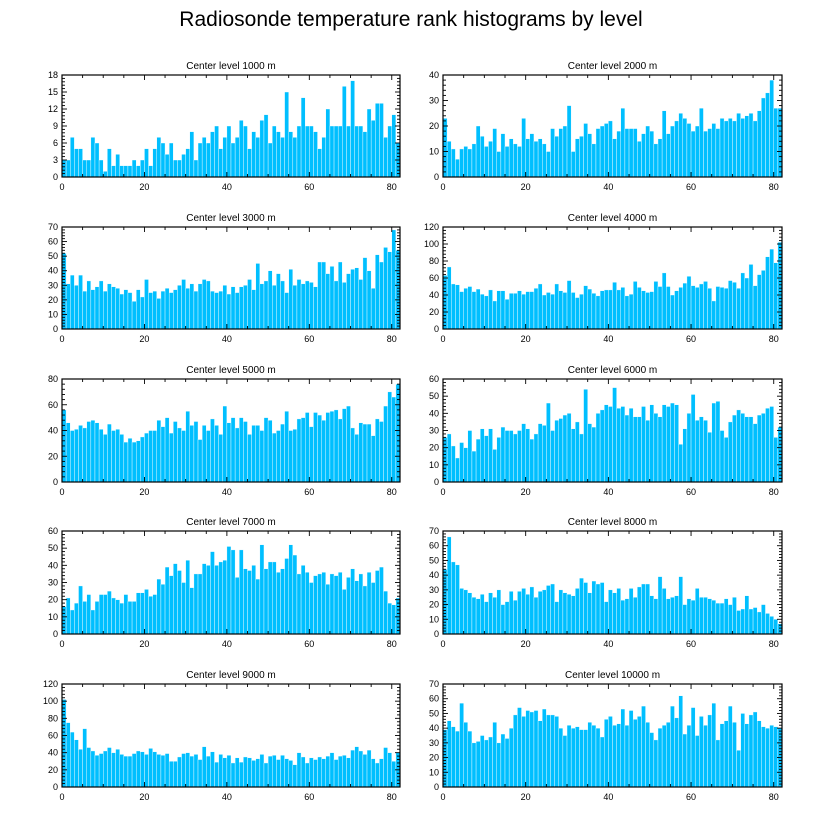 The image size is (822, 824). Describe the element at coordinates (434, 152) in the screenshot. I see `y-tick-label: 10` at that location.